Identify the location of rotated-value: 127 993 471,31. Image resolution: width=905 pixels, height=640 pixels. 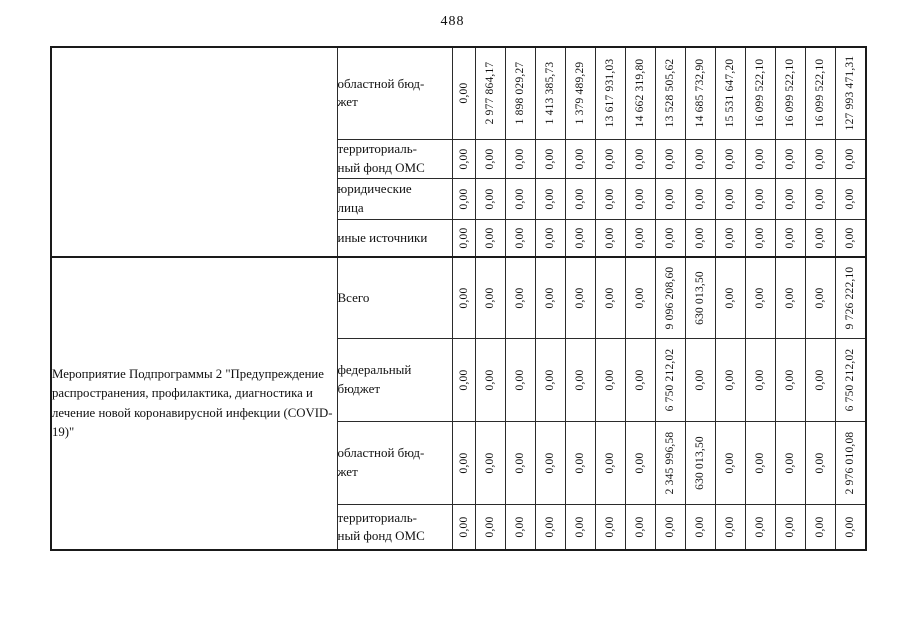
(850, 93).